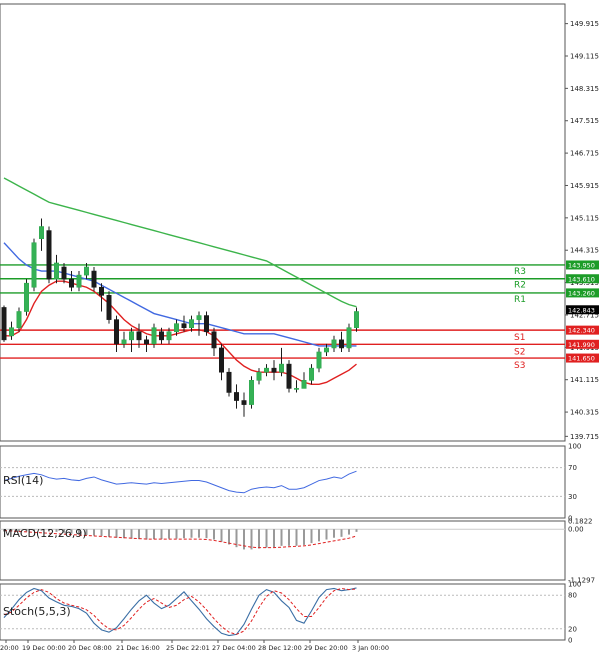  I want to click on current-price-tag, so click(582, 310).